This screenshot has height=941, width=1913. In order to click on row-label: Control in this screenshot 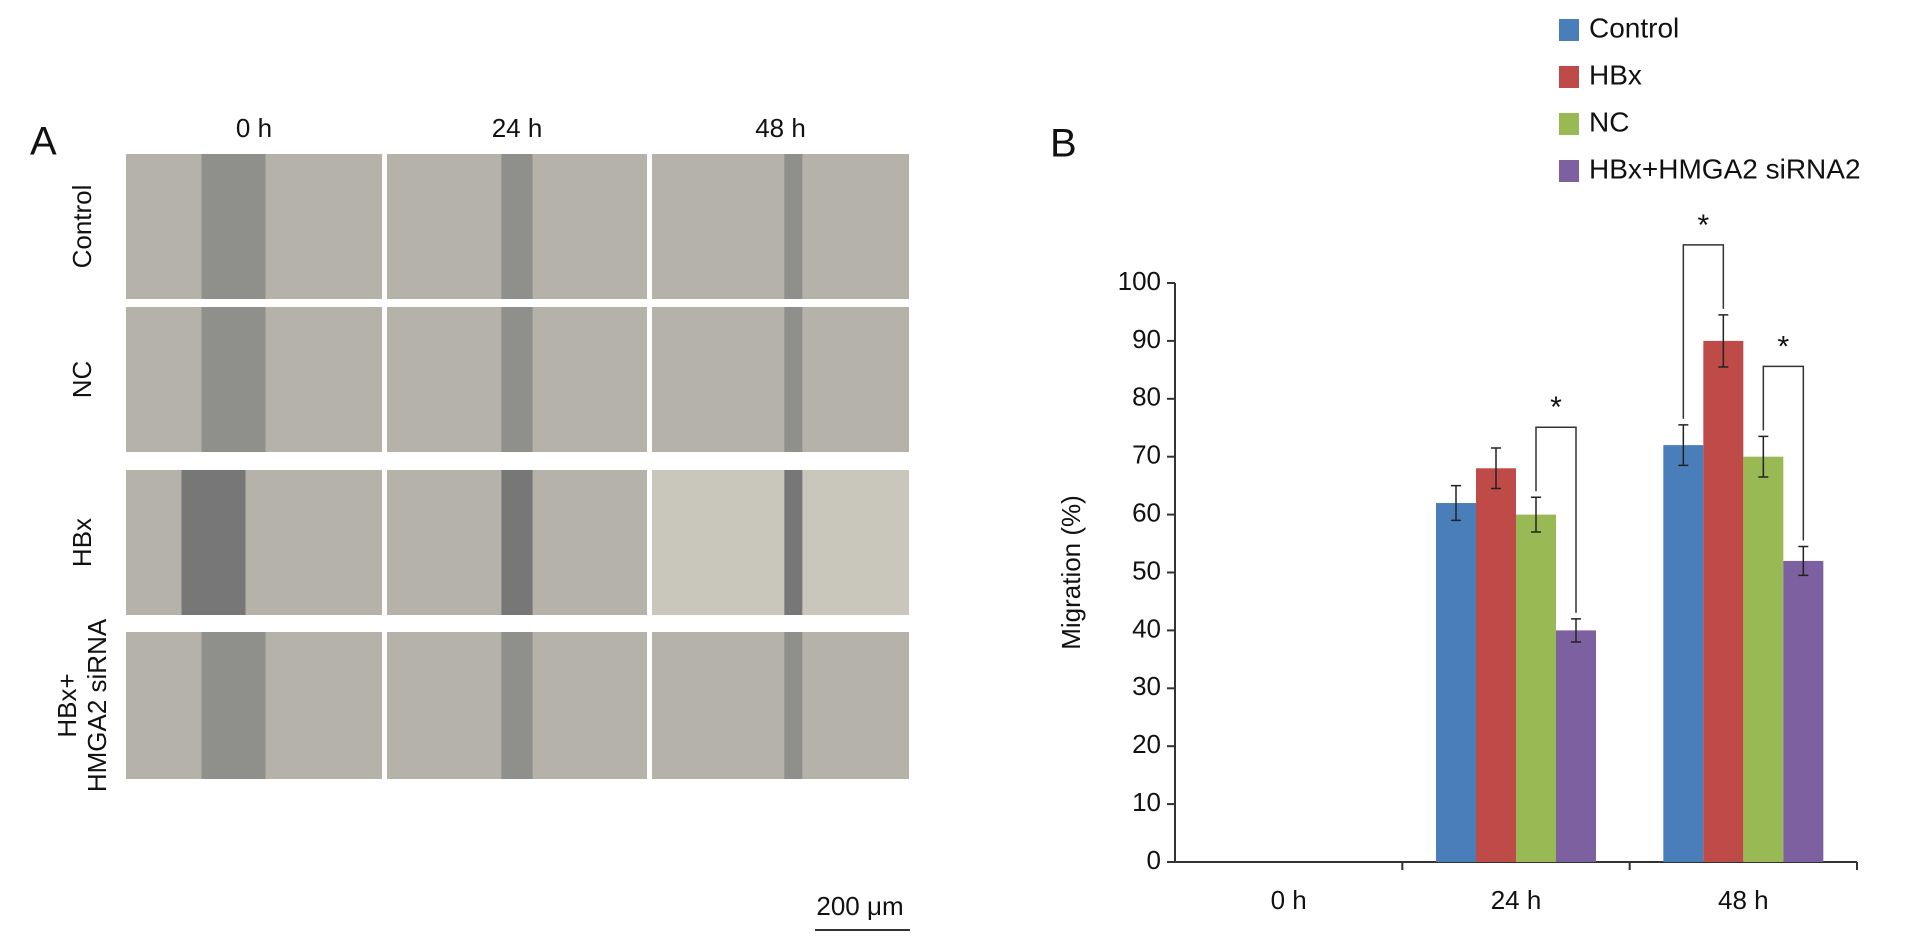, I will do `click(82, 227)`.